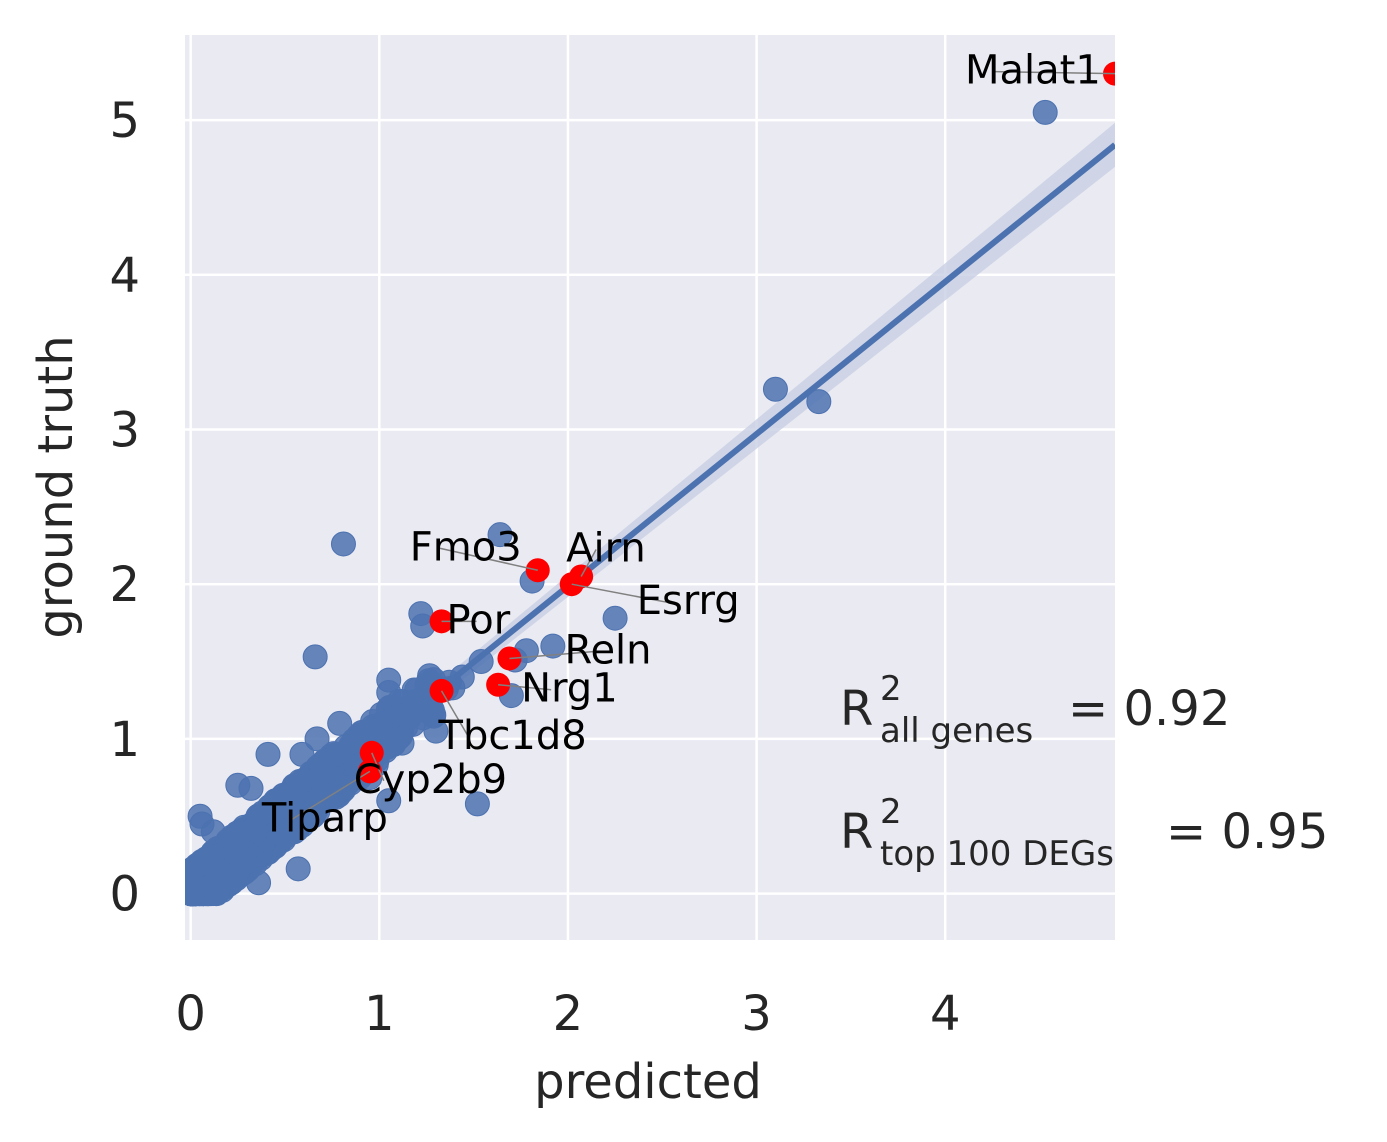  What do you see at coordinates (607, 650) in the screenshot?
I see `gene-label: Reln` at bounding box center [607, 650].